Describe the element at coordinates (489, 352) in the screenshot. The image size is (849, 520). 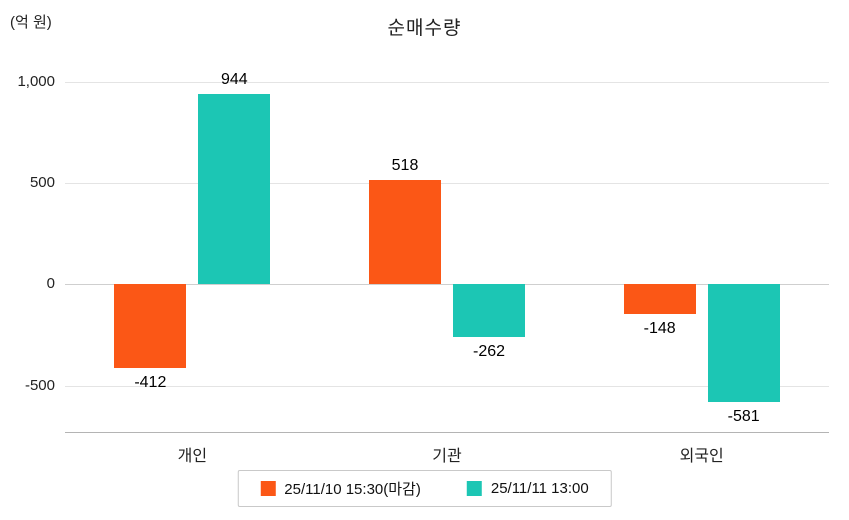
I see `bar-value-label: -262` at that location.